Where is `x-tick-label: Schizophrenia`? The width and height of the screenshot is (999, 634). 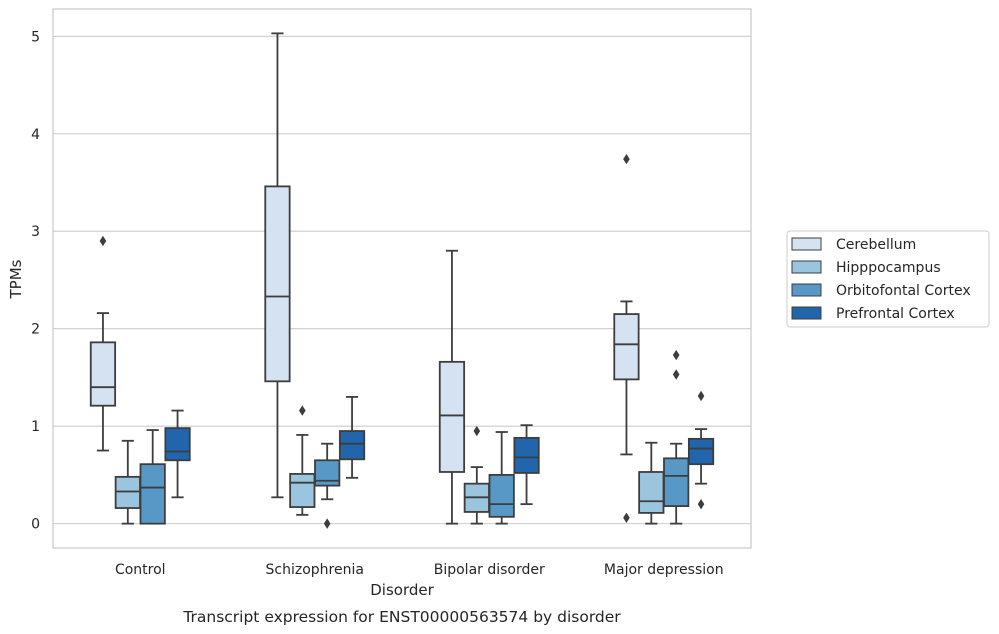
x-tick-label: Schizophrenia is located at coordinates (315, 570).